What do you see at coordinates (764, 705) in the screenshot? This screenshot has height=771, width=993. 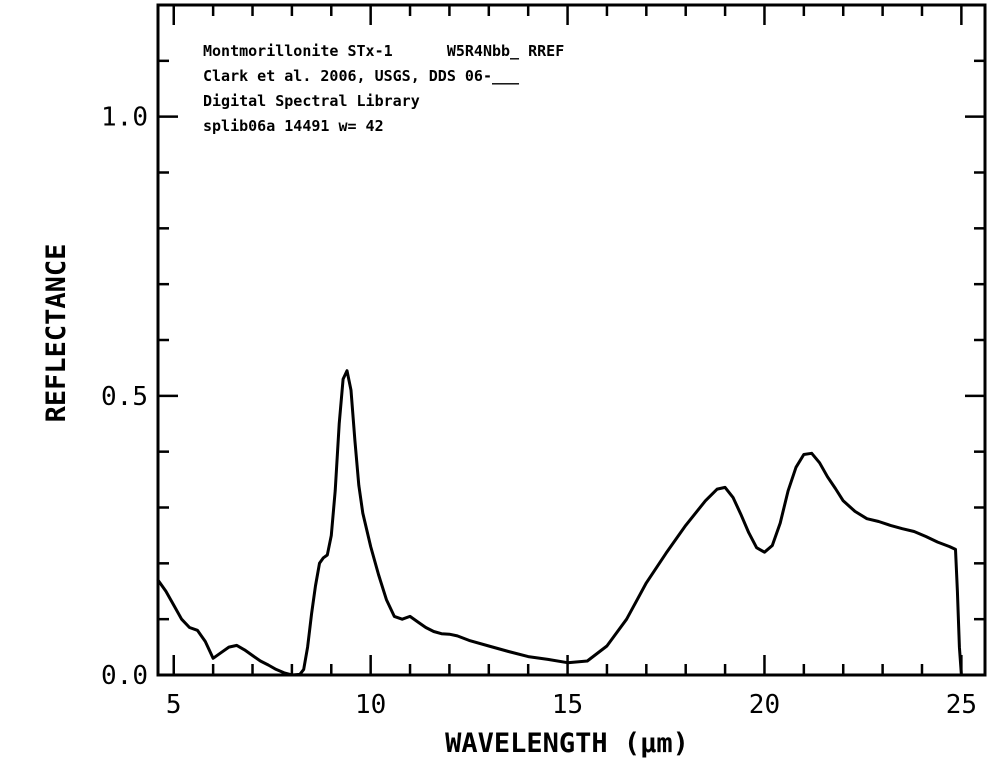 I see `x-tick-label: 20` at bounding box center [764, 705].